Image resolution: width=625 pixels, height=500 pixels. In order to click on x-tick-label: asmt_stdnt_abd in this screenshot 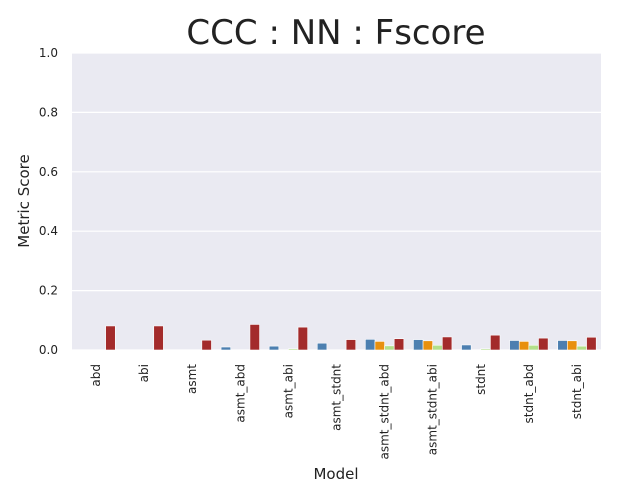, I will do `click(385, 411)`.